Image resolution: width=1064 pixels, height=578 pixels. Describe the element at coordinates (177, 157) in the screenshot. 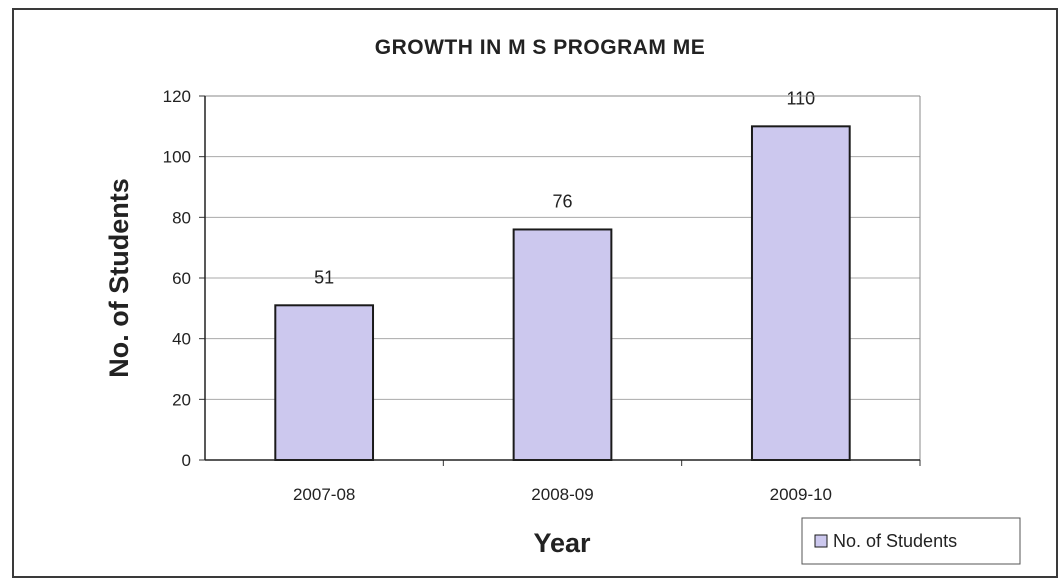

I see `y-tick-label: 100` at that location.